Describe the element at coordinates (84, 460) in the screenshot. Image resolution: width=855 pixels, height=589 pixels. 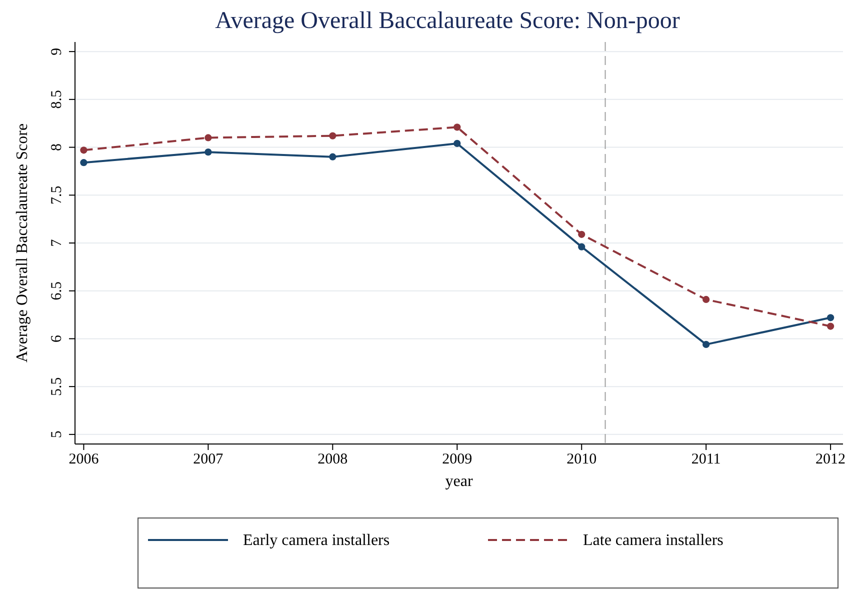
I see `x-tick-label: 2006` at that location.